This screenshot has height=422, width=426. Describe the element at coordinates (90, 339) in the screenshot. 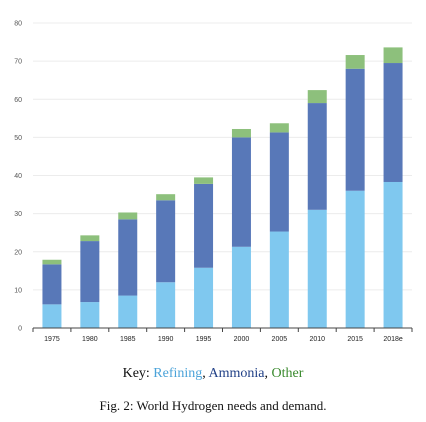

I see `x-tick-label: 1980` at that location.